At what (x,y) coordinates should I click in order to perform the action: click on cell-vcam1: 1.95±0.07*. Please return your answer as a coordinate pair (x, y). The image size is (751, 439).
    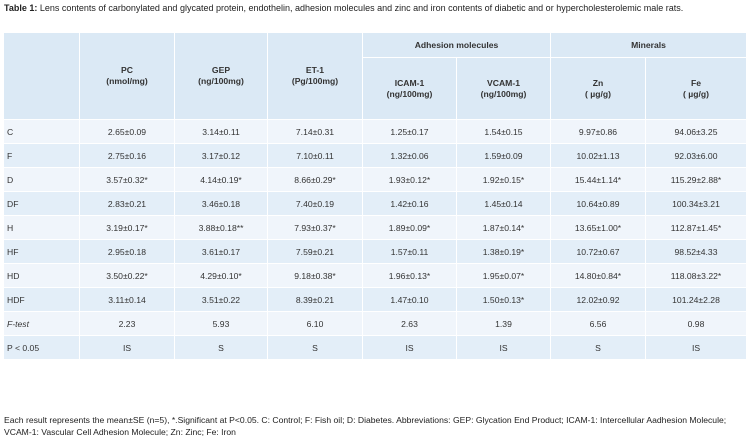
    Looking at the image, I should click on (503, 275).